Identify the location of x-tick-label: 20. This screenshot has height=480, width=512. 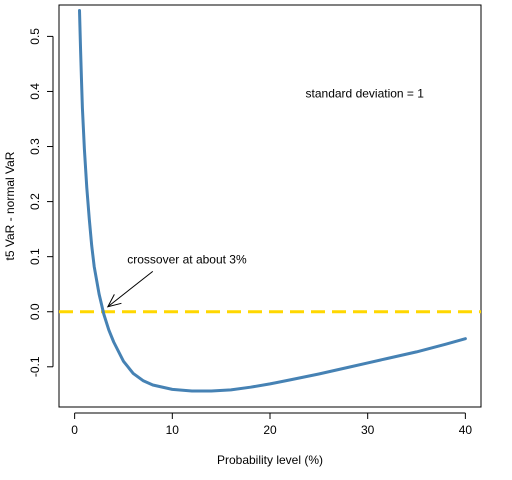
(270, 430).